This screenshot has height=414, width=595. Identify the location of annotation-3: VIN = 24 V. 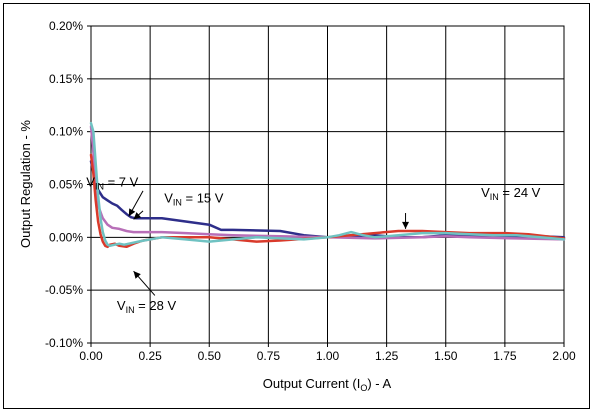
(511, 193).